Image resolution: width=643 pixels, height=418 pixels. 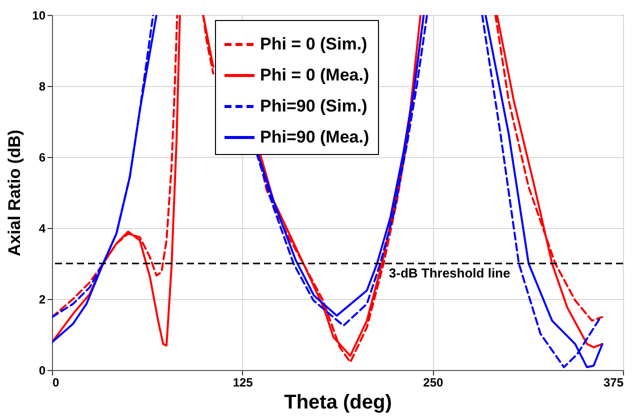 What do you see at coordinates (42, 299) in the screenshot?
I see `y-tick-label: 2` at bounding box center [42, 299].